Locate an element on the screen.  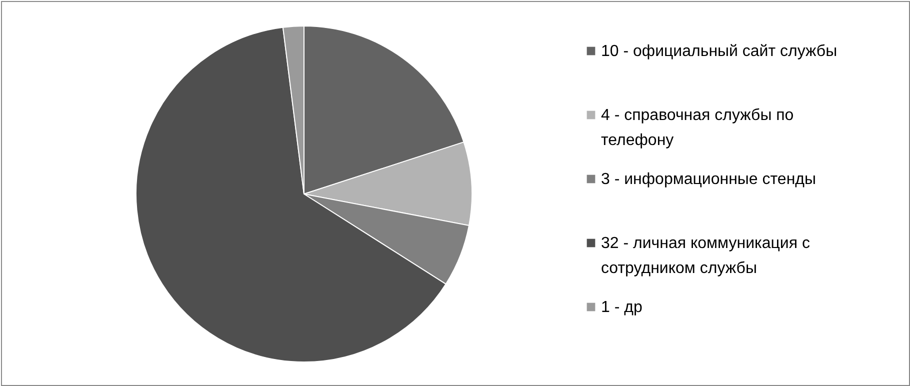
legend-label: 32 - личная коммуникация с сотрудником службы is located at coordinates (705, 256).